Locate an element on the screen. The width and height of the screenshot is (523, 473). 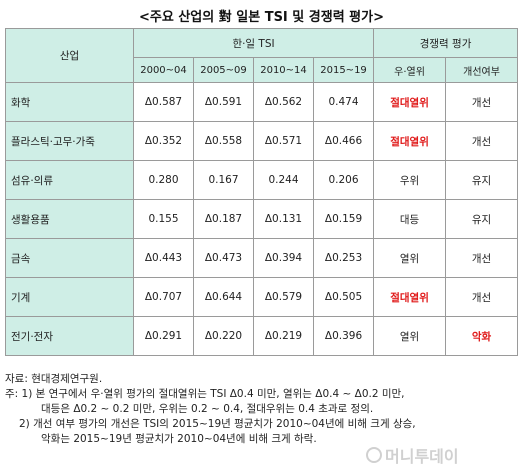
source-note: 자료: 현대경제연구원. is located at coordinates (54, 379).